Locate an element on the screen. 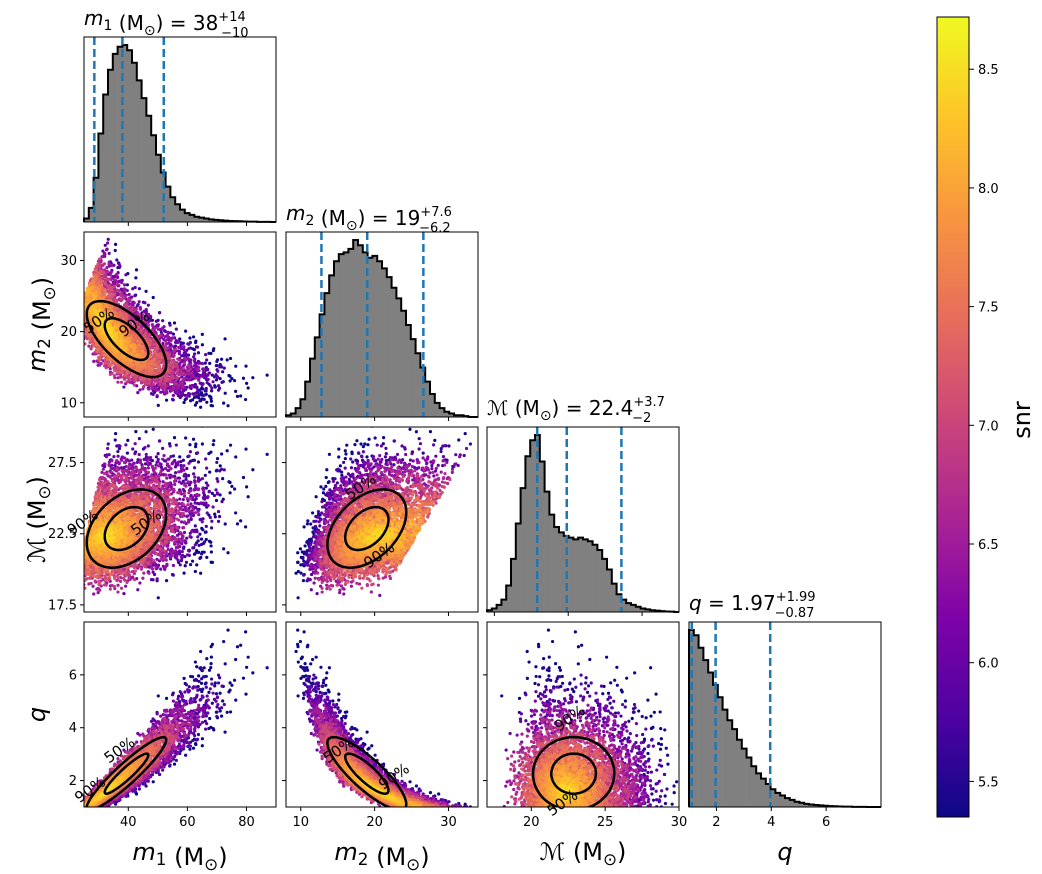 The width and height of the screenshot is (1042, 874). title-minus: −6.2 is located at coordinates (435, 228).